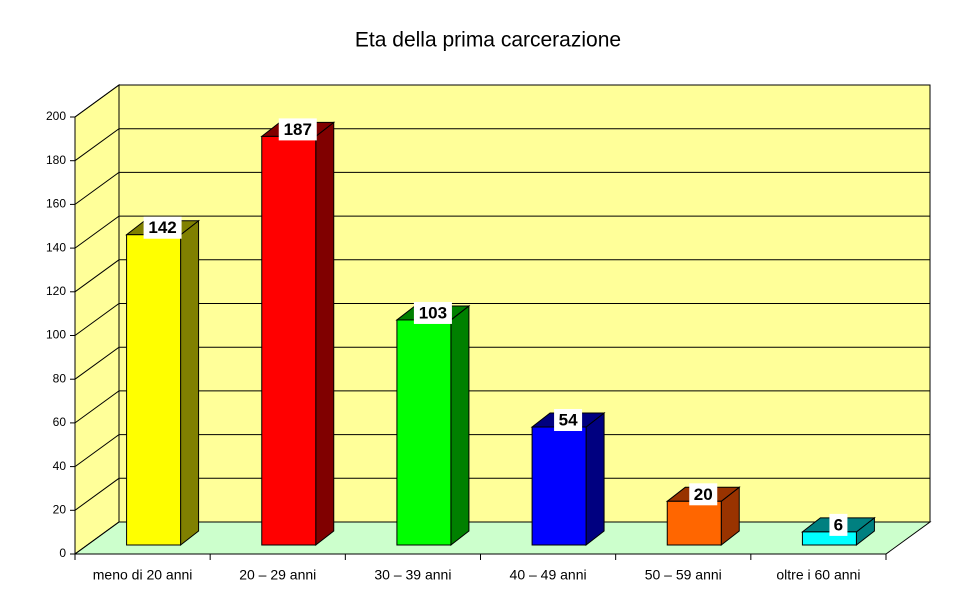 The width and height of the screenshot is (970, 604). What do you see at coordinates (56, 204) in the screenshot?
I see `y-tick-label: 160` at bounding box center [56, 204].